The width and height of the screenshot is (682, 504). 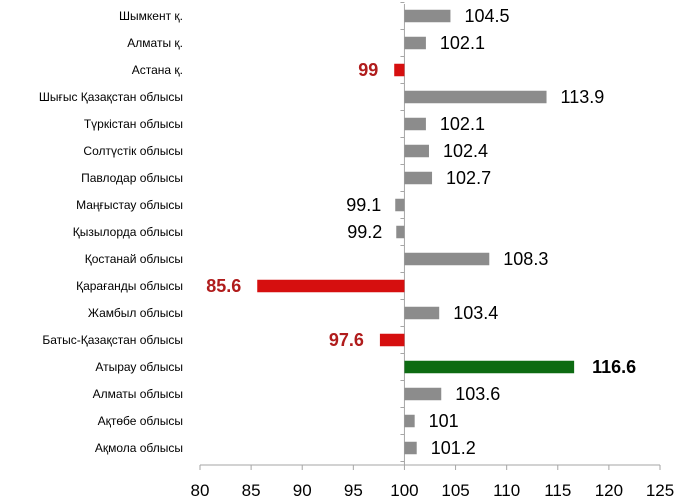 I want to click on category-label: Батыс-Қазақстан облысы, so click(x=112, y=340).